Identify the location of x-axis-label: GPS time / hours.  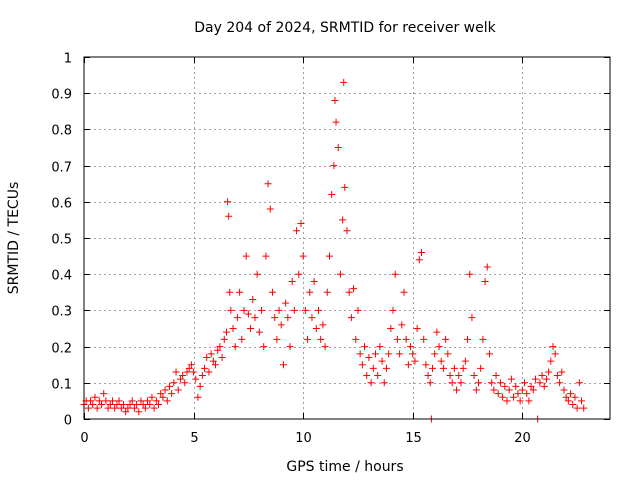
(344, 467).